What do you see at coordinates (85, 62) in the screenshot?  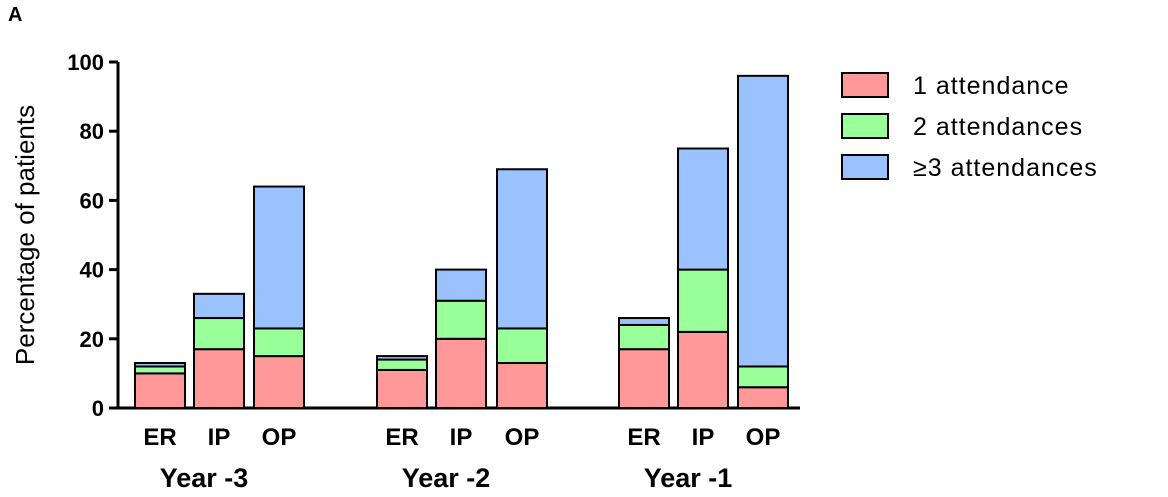 I see `y-tick-label: 100` at bounding box center [85, 62].